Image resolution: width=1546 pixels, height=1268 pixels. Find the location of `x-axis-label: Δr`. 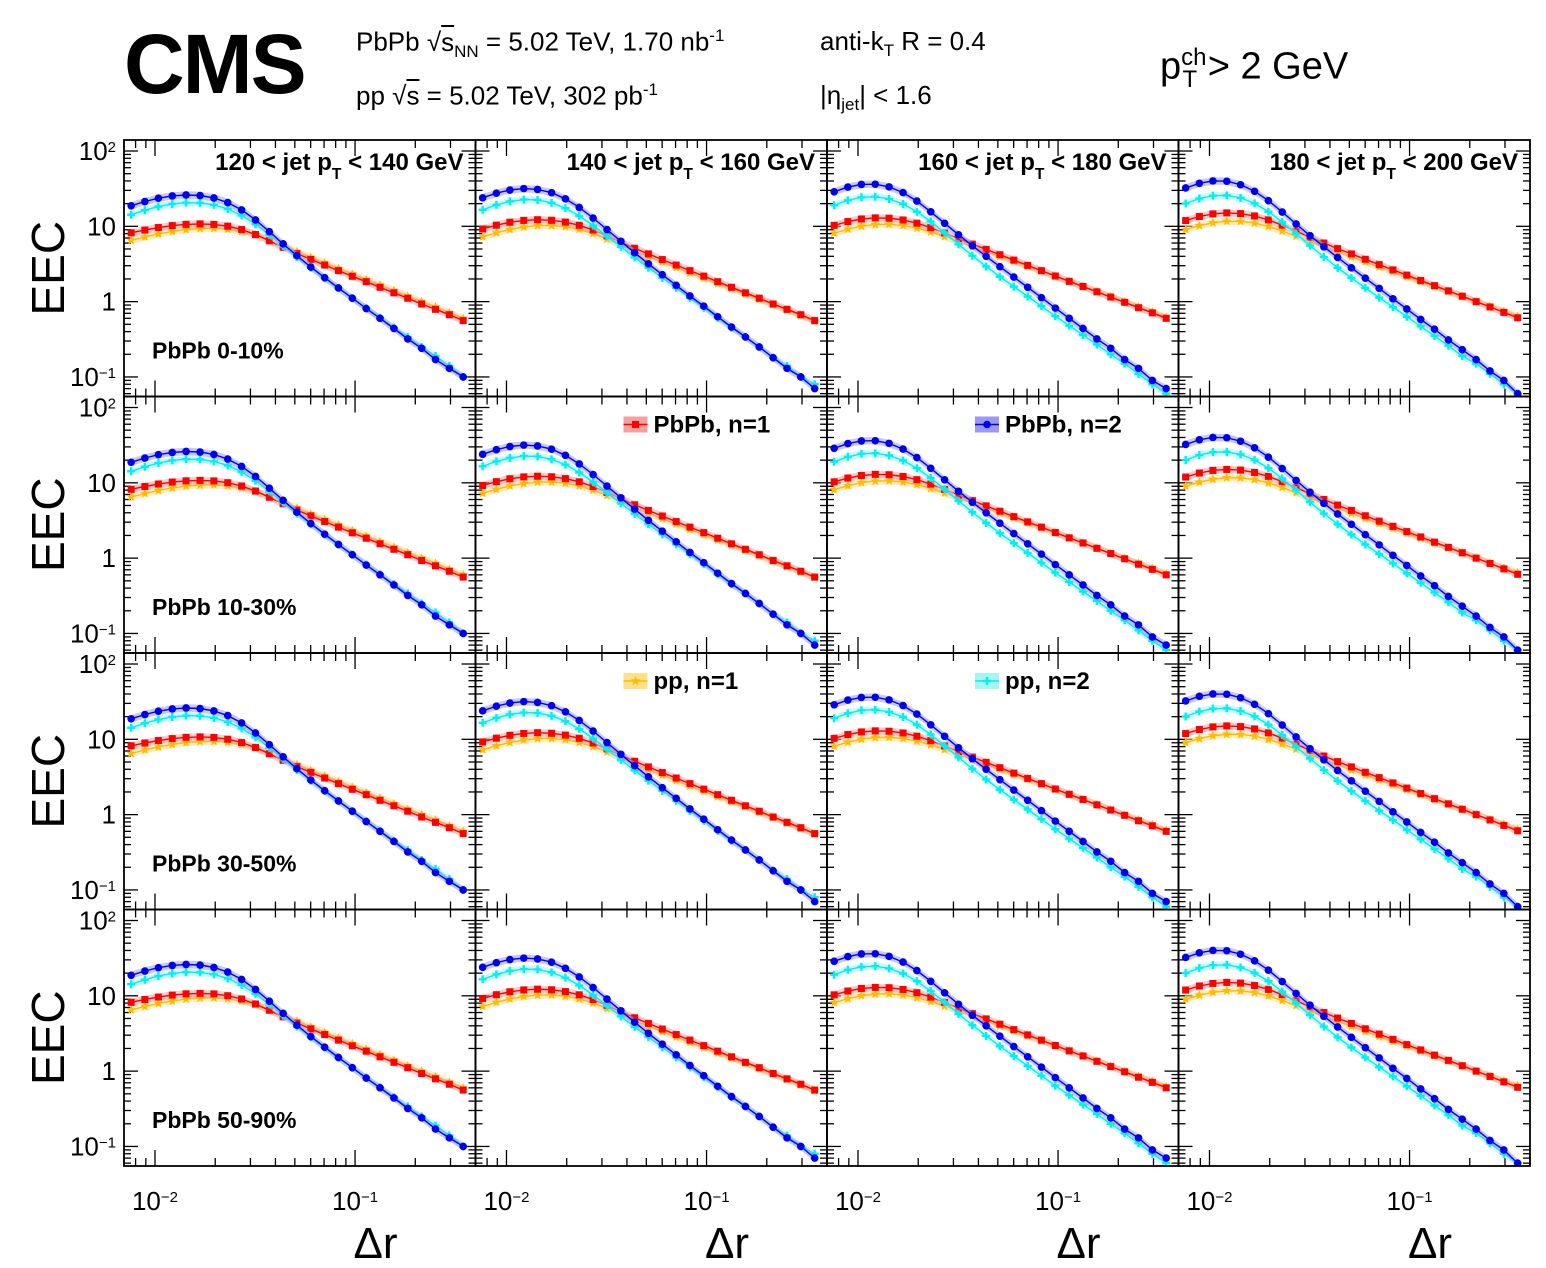

x-axis-label: Δr is located at coordinates (1078, 1243).